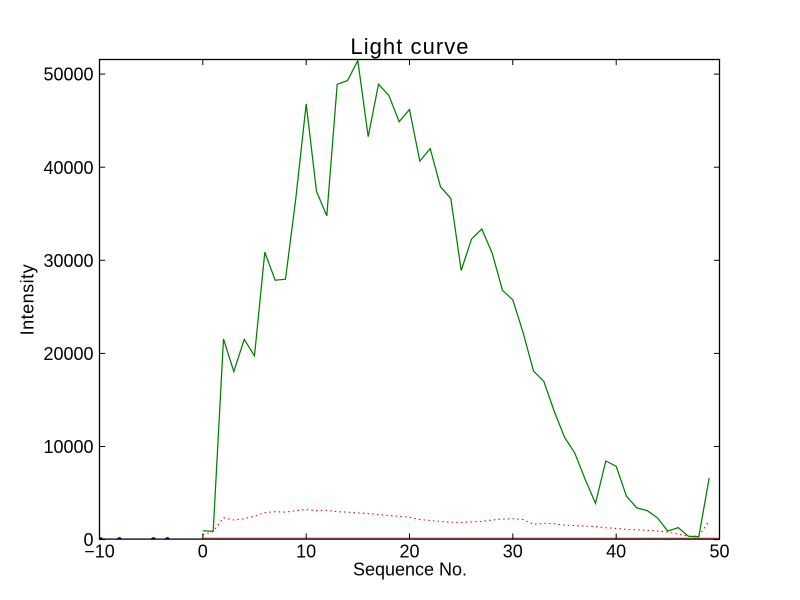 The image size is (800, 600). I want to click on svg-text: 30, so click(513, 552).